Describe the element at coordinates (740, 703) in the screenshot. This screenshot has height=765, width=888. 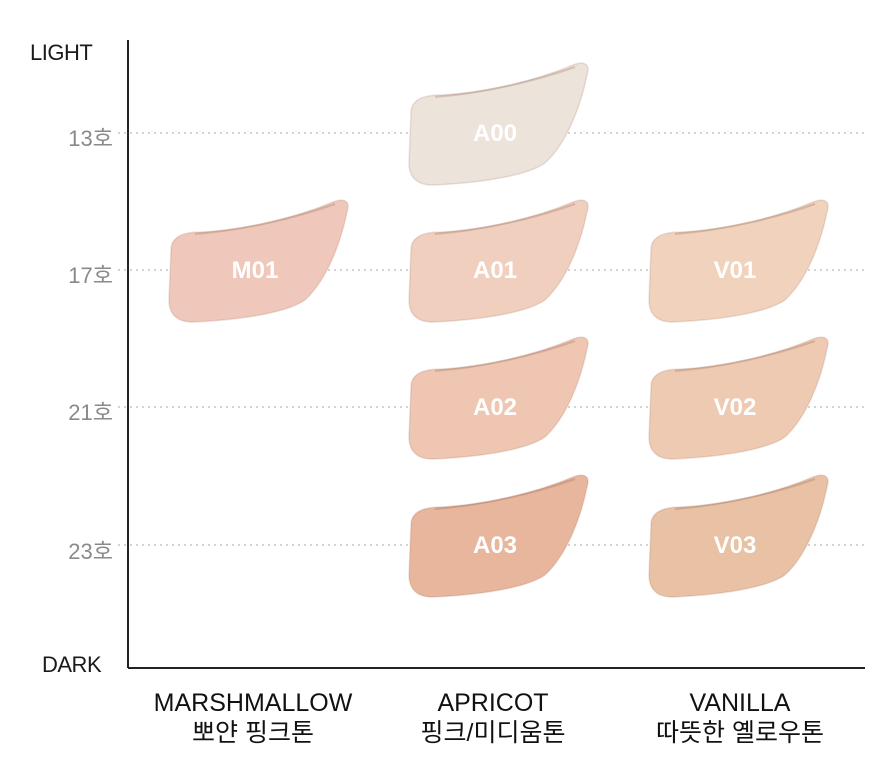
I see `category-name: VANILLA` at that location.